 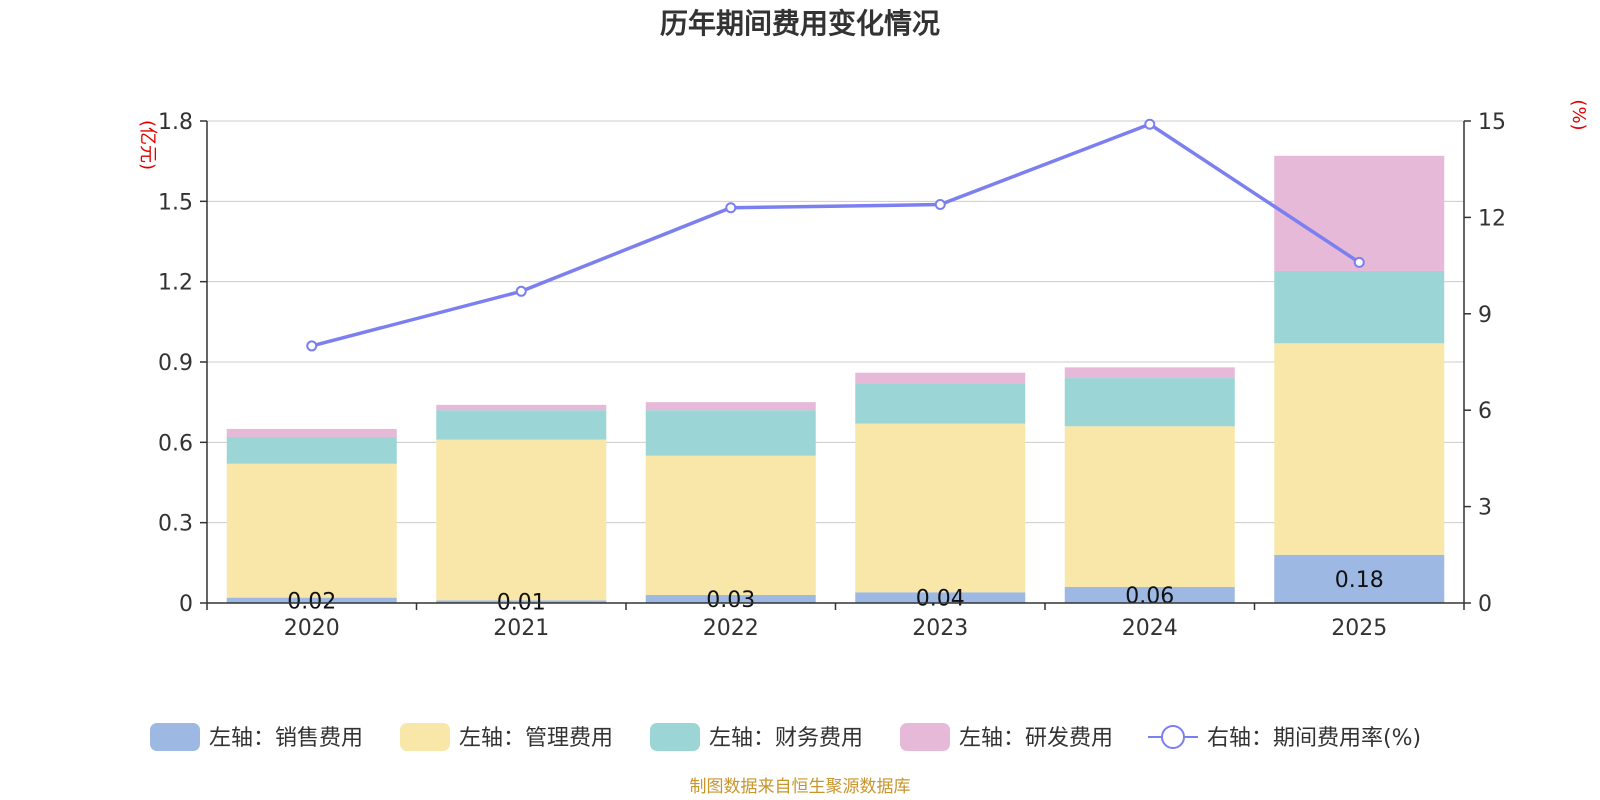 I want to click on legend-label-3: 左轴：财务费用, so click(x=786, y=738).